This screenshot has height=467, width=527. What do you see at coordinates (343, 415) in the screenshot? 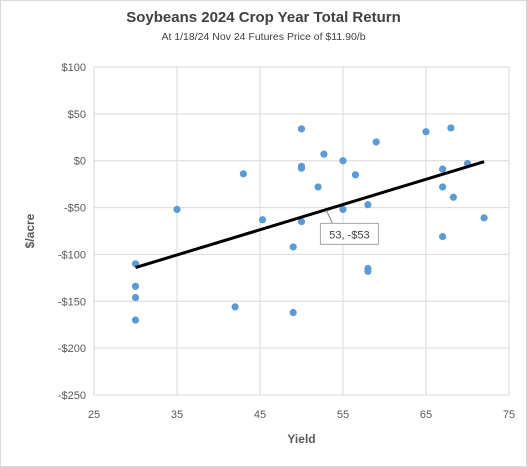
I see `x-tick-label: 55` at bounding box center [343, 415].